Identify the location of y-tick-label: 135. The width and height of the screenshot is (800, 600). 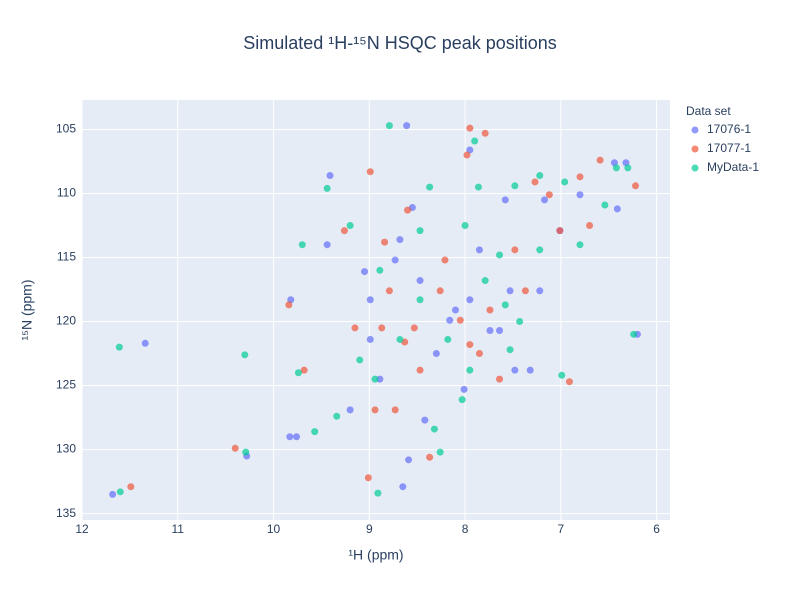
(66, 513).